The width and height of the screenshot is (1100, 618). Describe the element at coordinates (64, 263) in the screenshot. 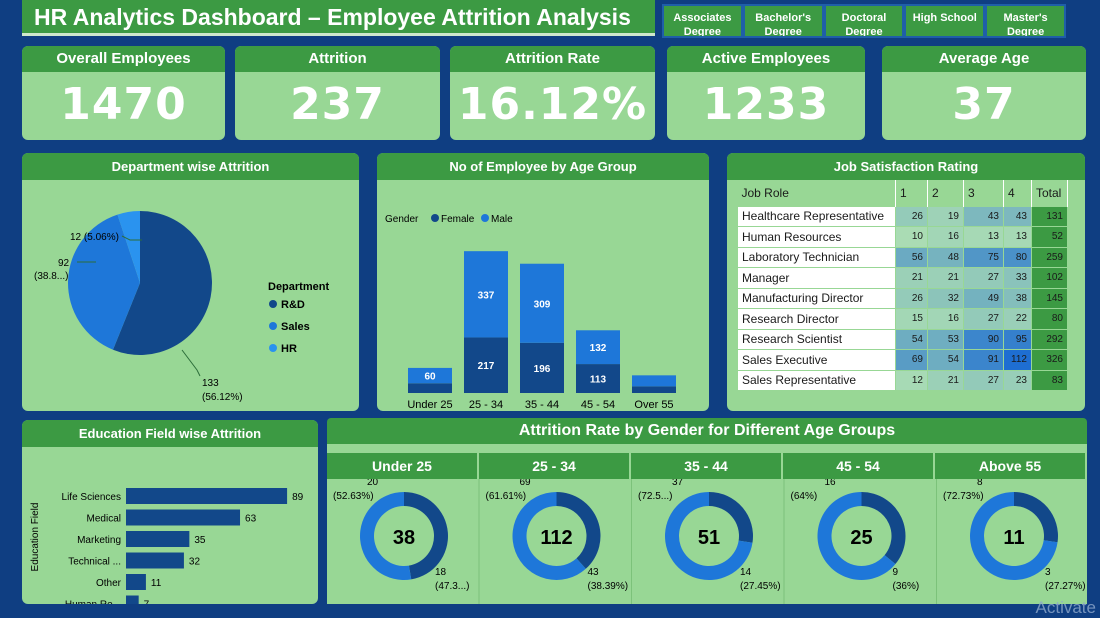

I see `pie-label-value: 92` at that location.